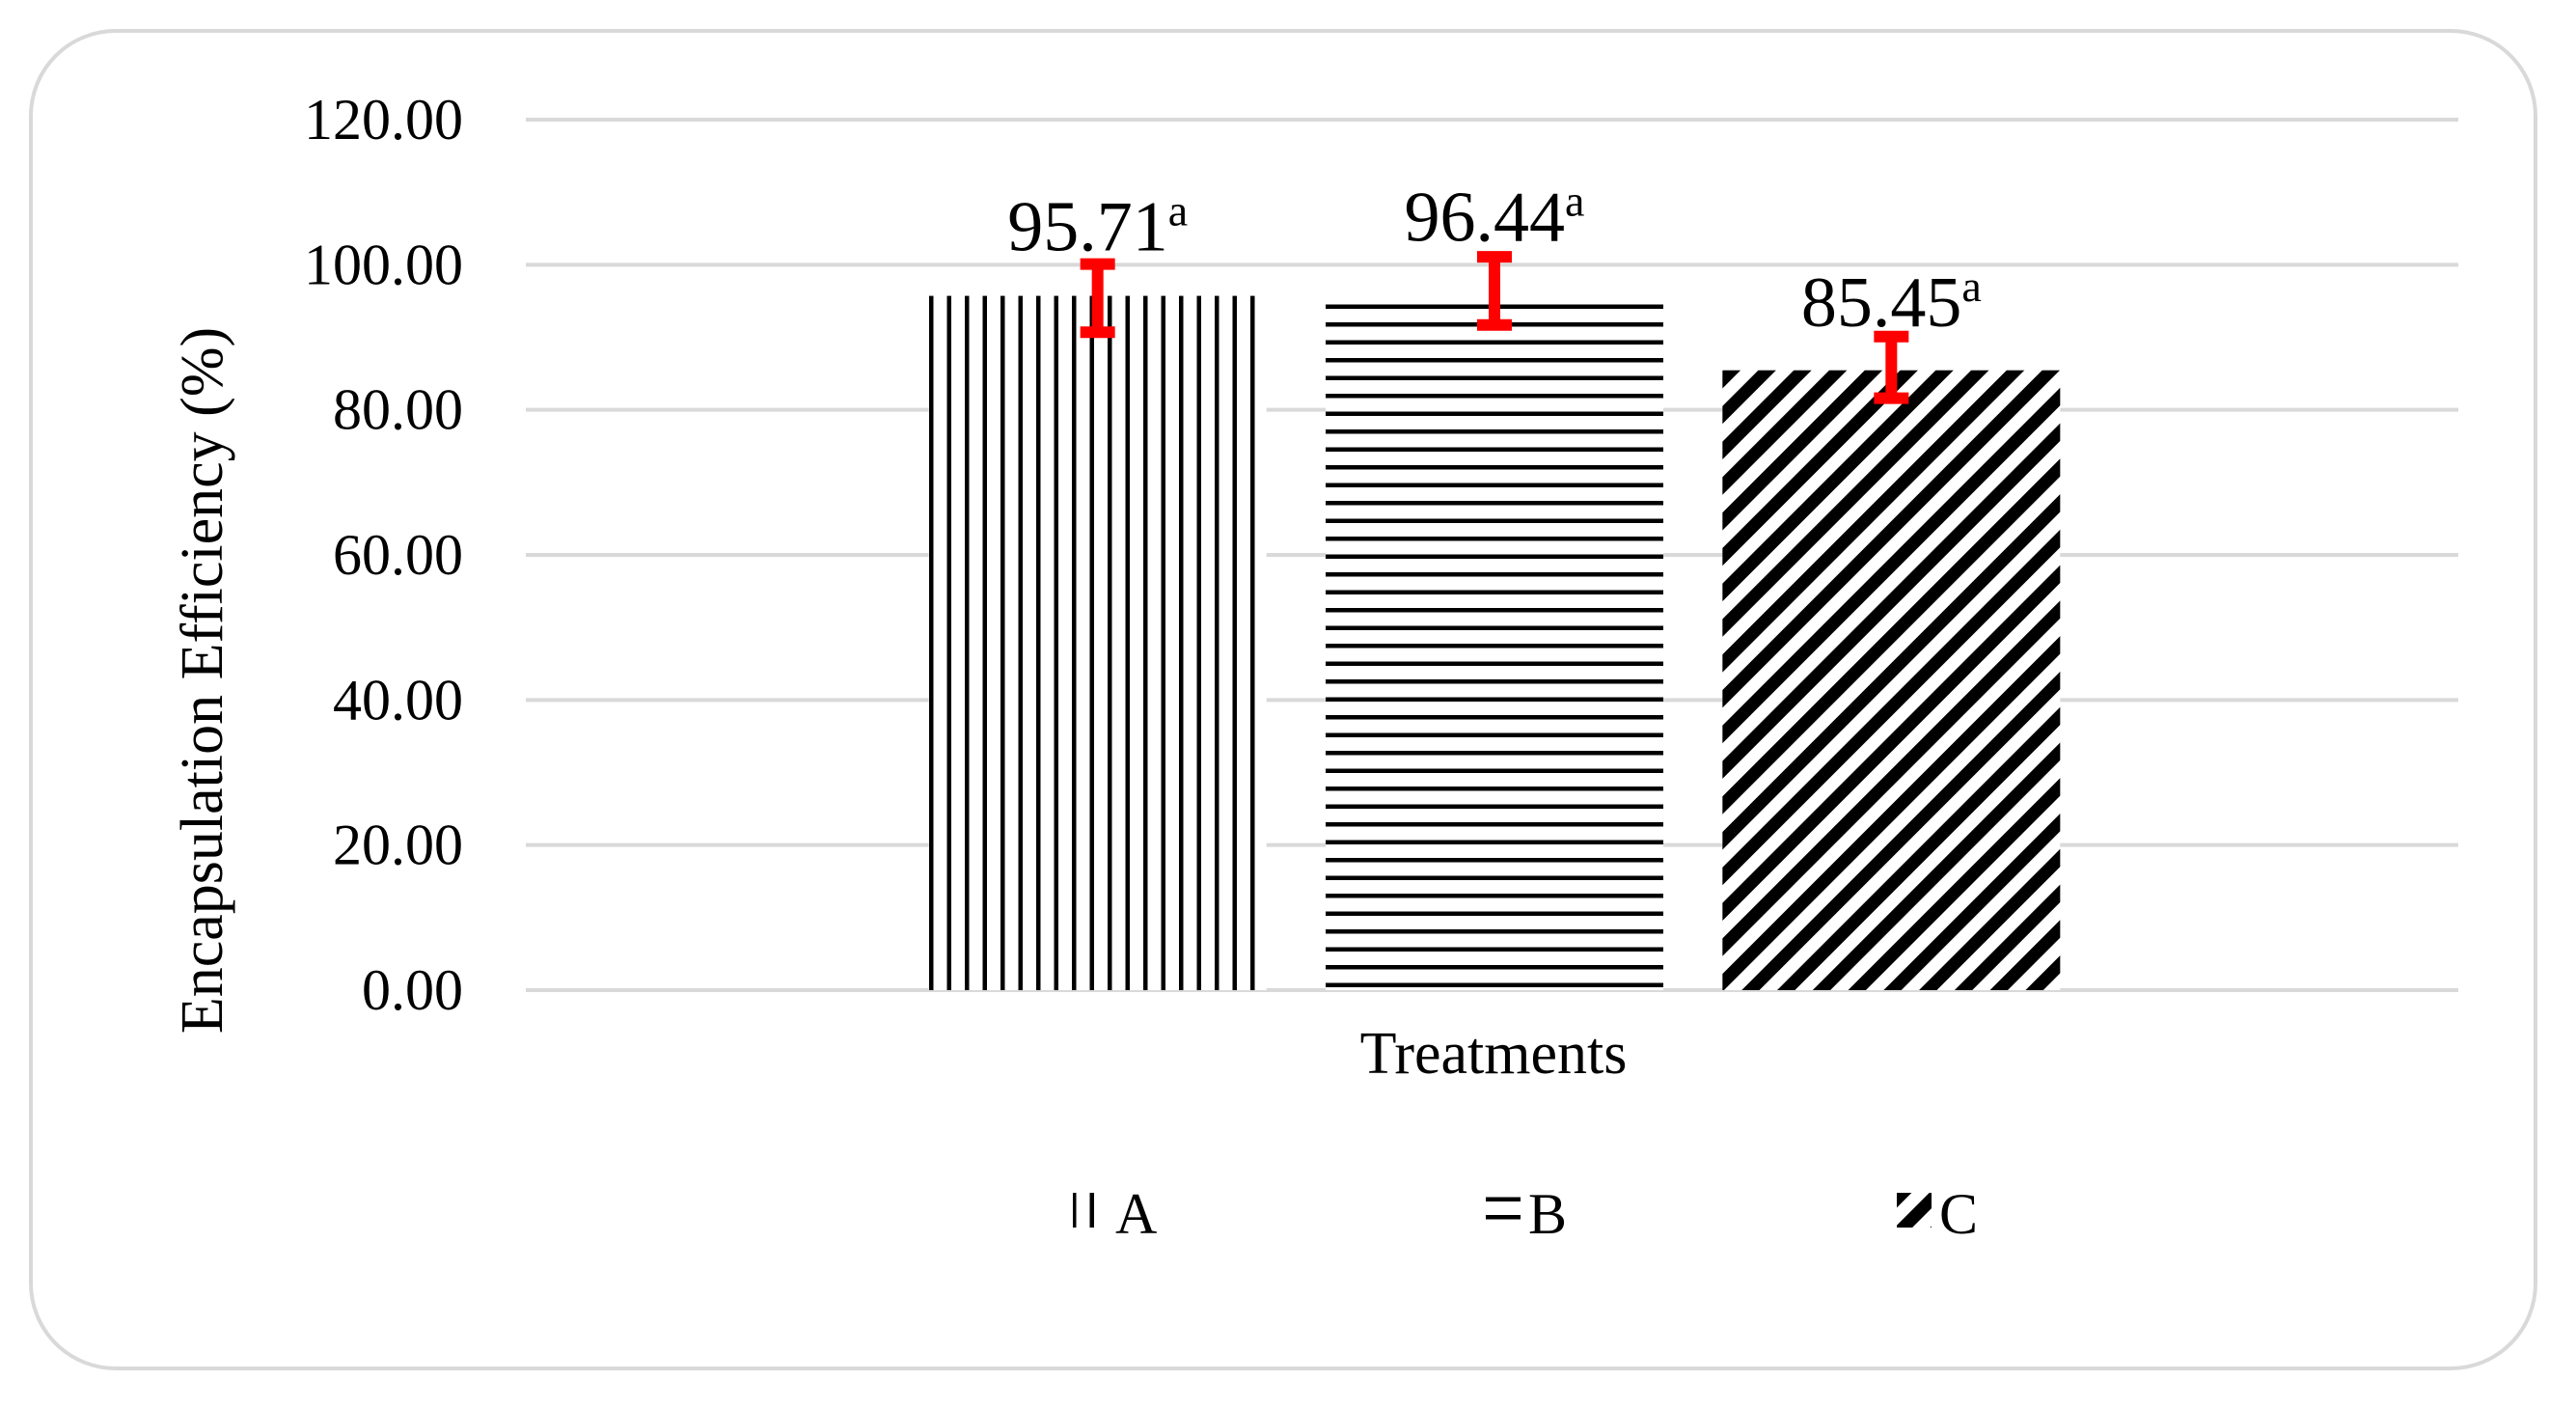 The width and height of the screenshot is (2576, 1408). Describe the element at coordinates (1090, 1210) in the screenshot. I see `legend-swatch-a` at that location.